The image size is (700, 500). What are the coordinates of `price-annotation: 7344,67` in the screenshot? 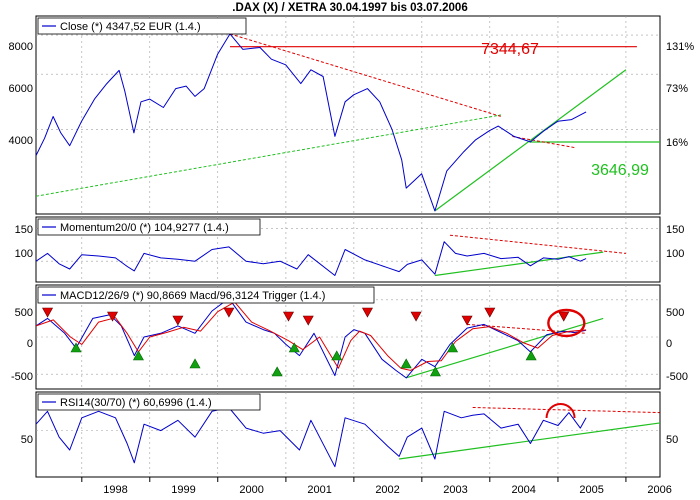 It's located at (510, 49).